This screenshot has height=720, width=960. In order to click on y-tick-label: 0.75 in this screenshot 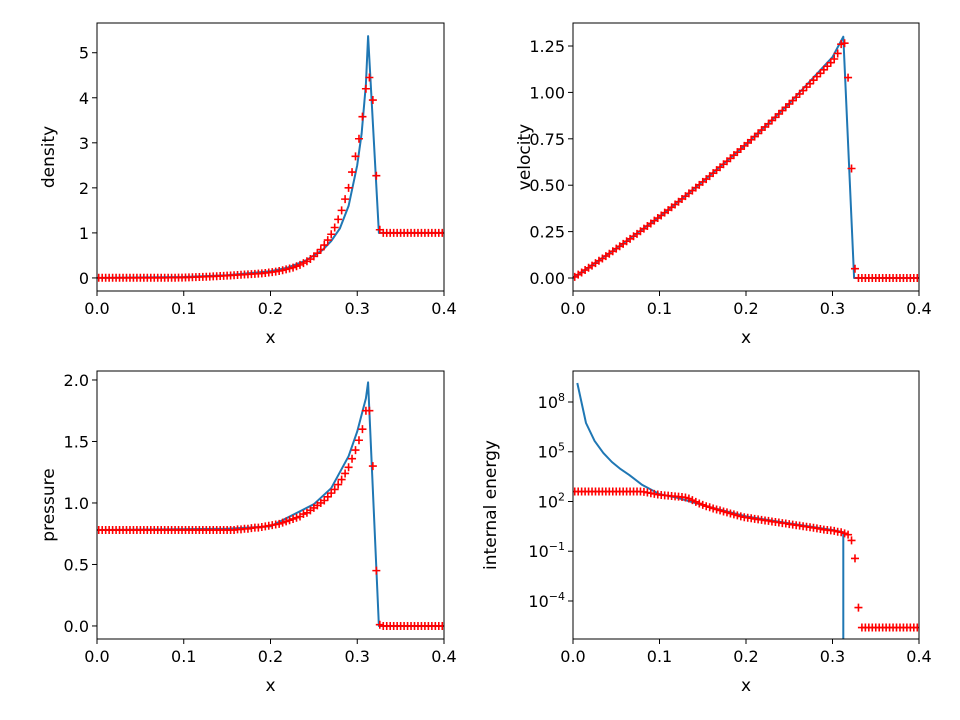, I will do `click(547, 139)`.